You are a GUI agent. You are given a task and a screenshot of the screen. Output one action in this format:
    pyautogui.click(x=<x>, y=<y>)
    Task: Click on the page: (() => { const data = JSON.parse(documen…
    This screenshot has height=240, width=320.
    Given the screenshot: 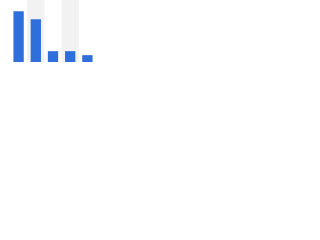 What is the action you would take?
    pyautogui.click(x=50, y=35)
    